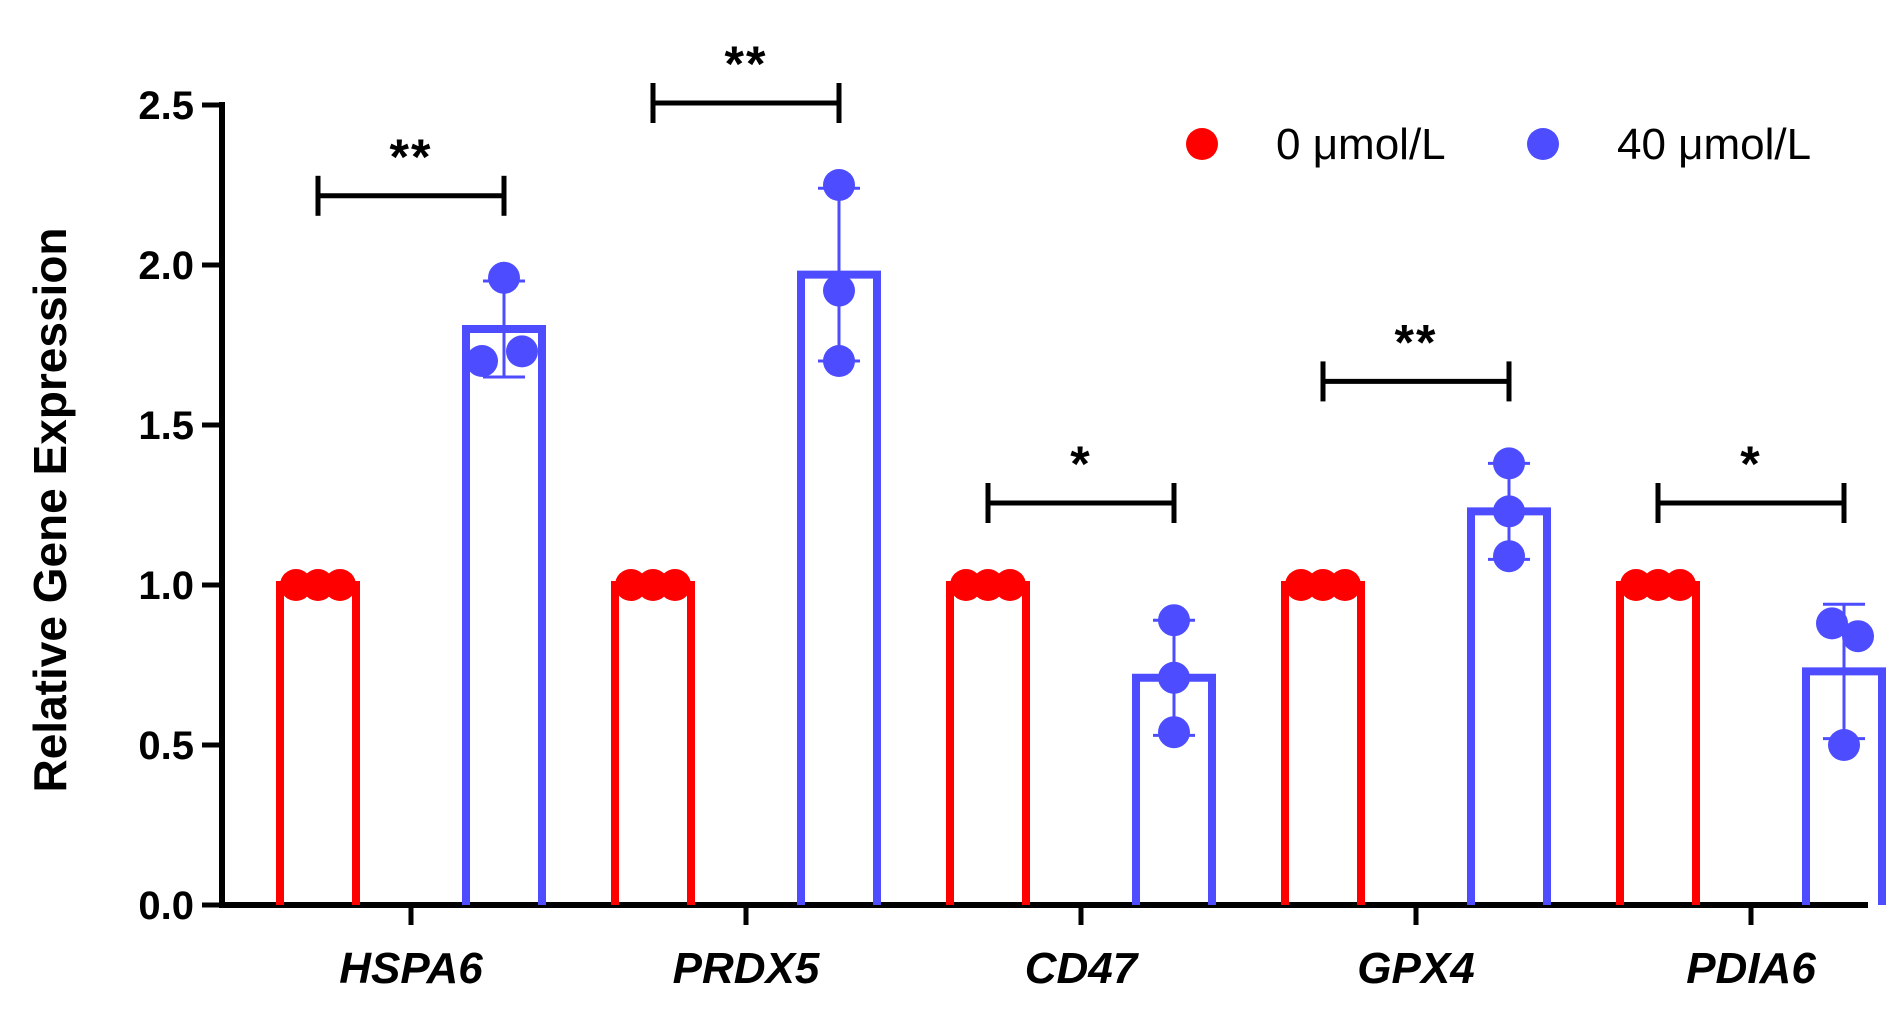  What do you see at coordinates (1415, 968) in the screenshot?
I see `x-tick-label: GPX4` at bounding box center [1415, 968].